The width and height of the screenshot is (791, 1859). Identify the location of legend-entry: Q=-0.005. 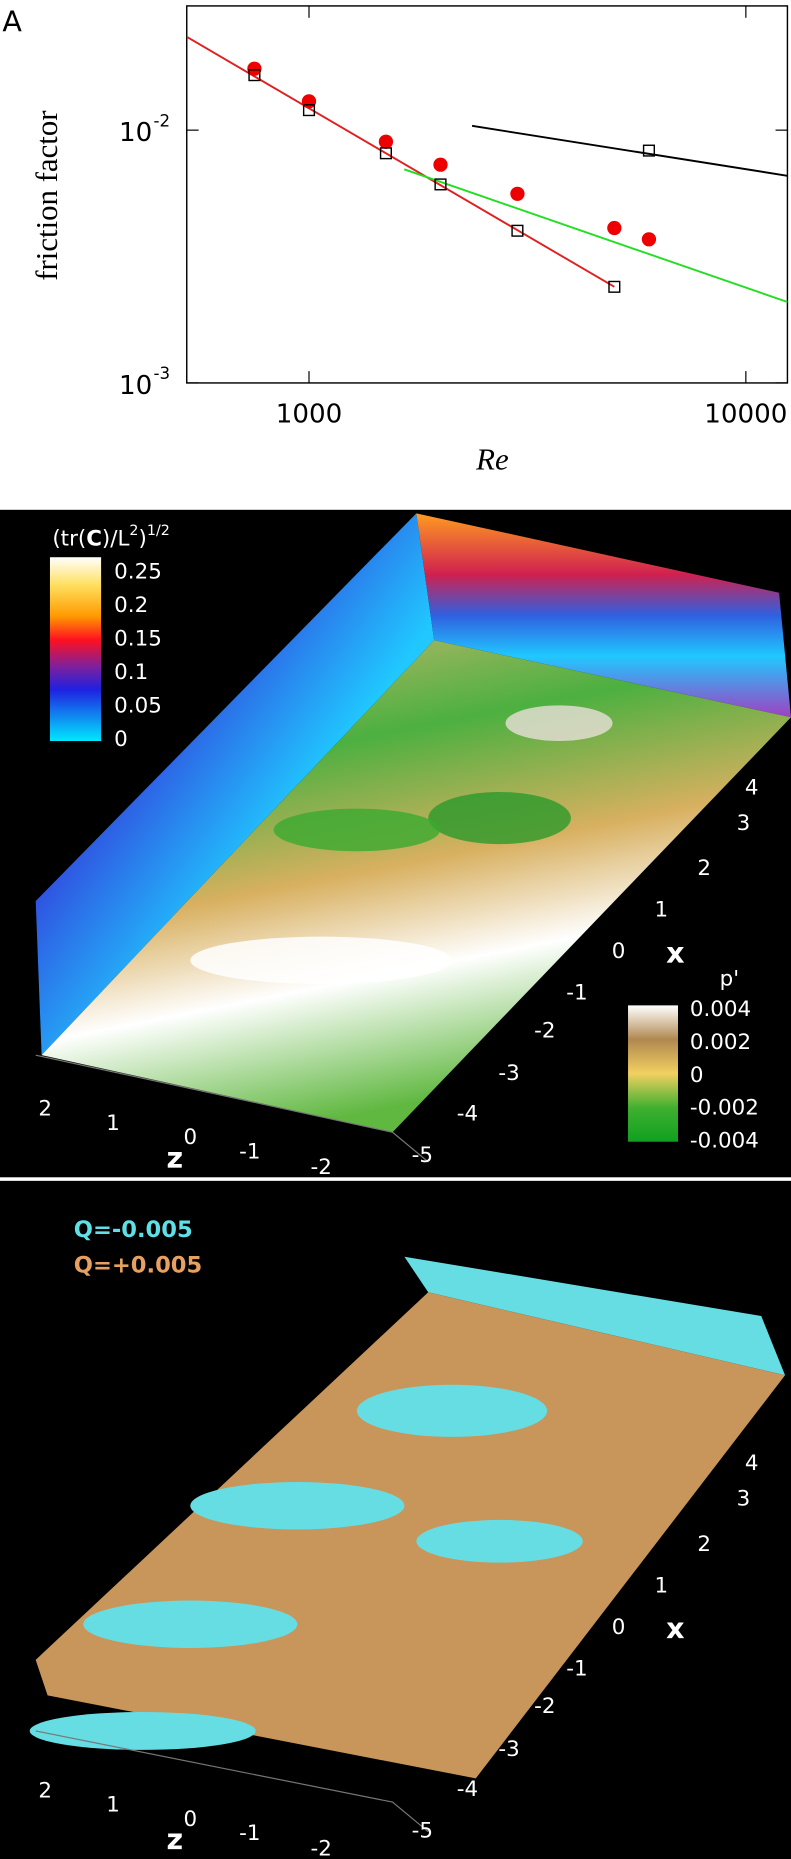
(133, 1230).